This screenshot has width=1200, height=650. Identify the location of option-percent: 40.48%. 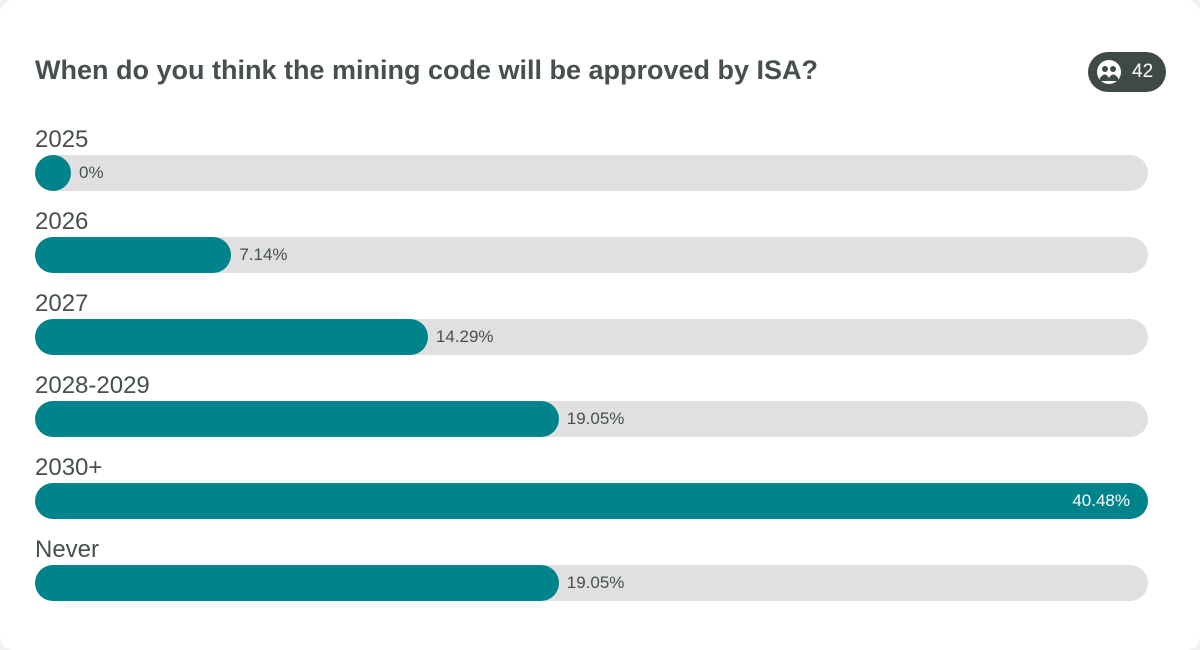
(1101, 500).